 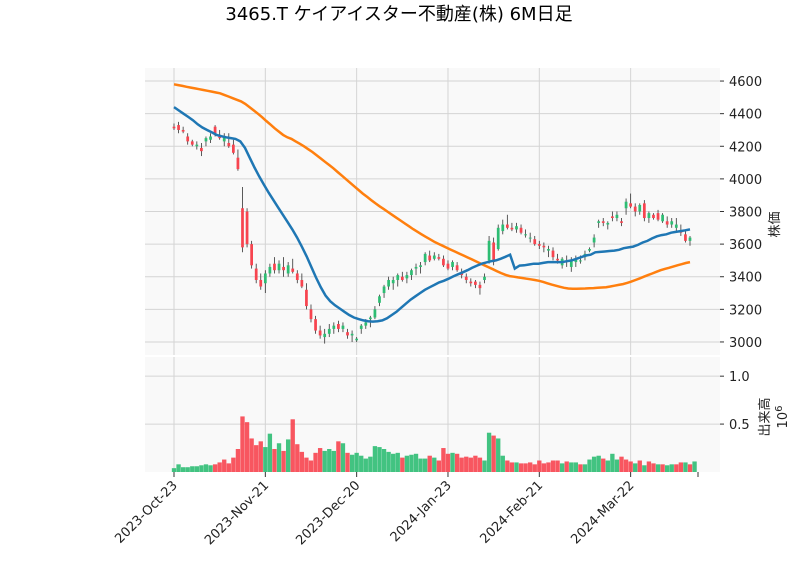 What do you see at coordinates (745, 180) in the screenshot?
I see `price-tick-label: 4000` at bounding box center [745, 180].